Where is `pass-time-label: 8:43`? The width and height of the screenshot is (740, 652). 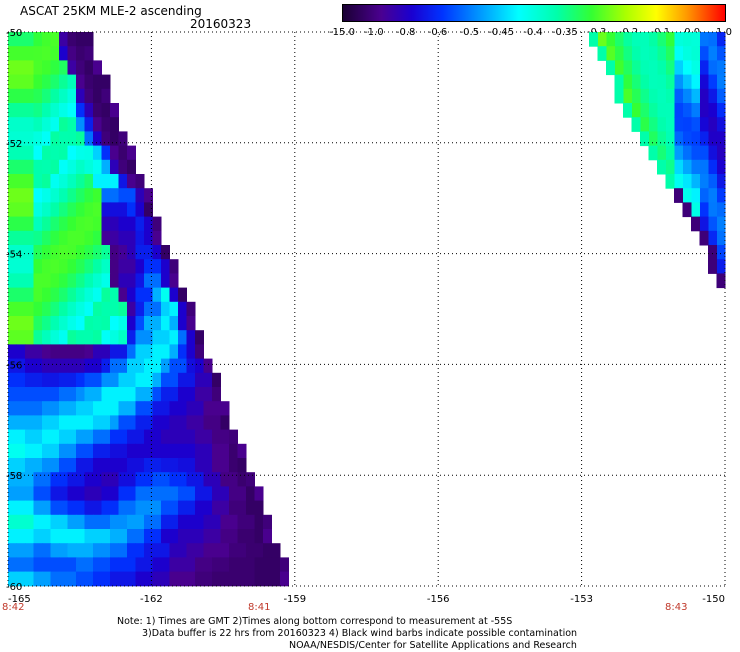 pass-time-label: 8:43 is located at coordinates (676, 607).